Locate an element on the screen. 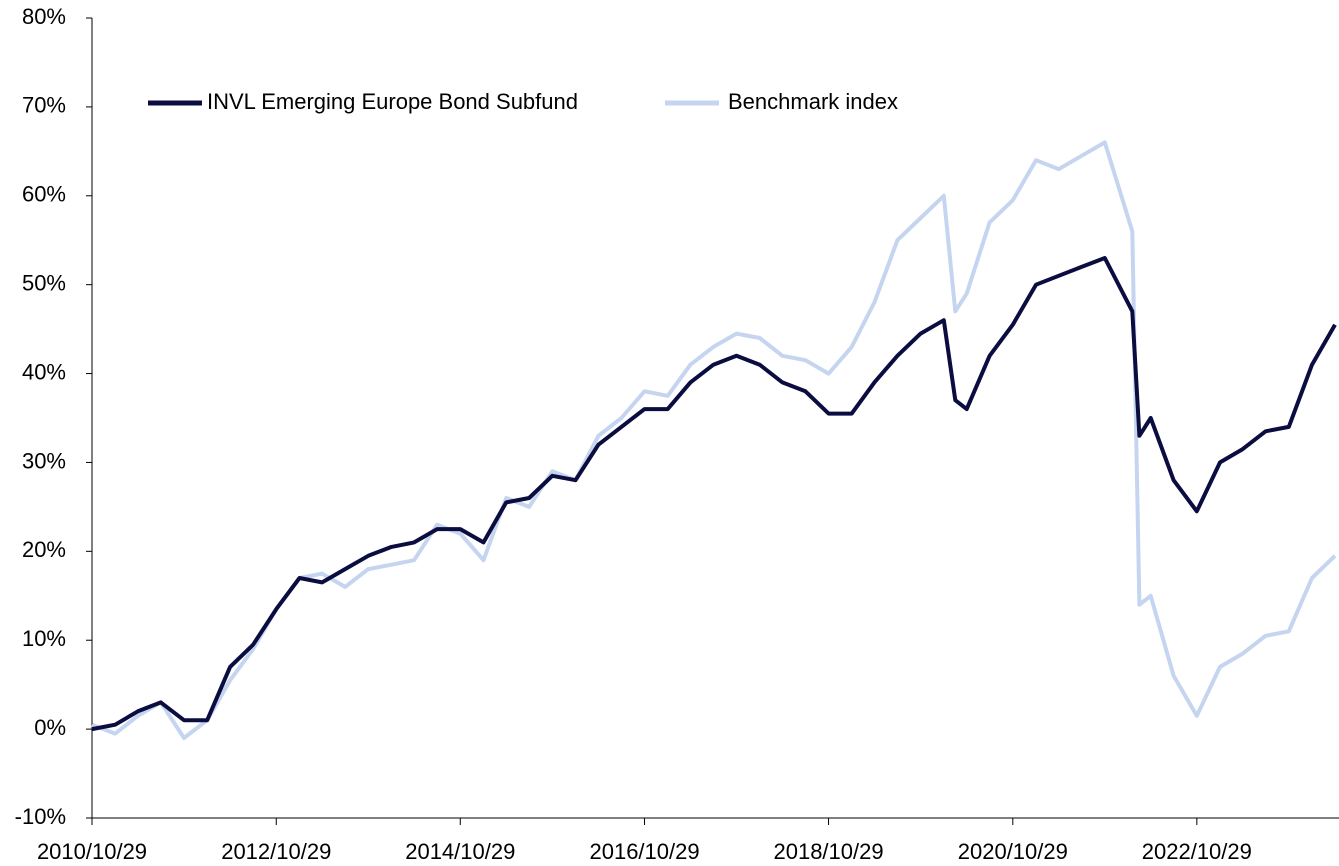 The width and height of the screenshot is (1339, 866). x-tick-label: 2016/10/29 is located at coordinates (644, 851).